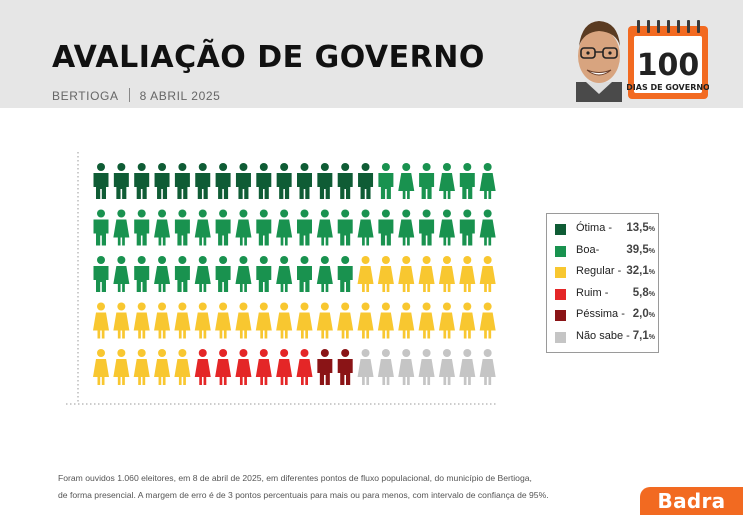 This screenshot has width=743, height=515. I want to click on legend-label: Péssima -, so click(600, 314).